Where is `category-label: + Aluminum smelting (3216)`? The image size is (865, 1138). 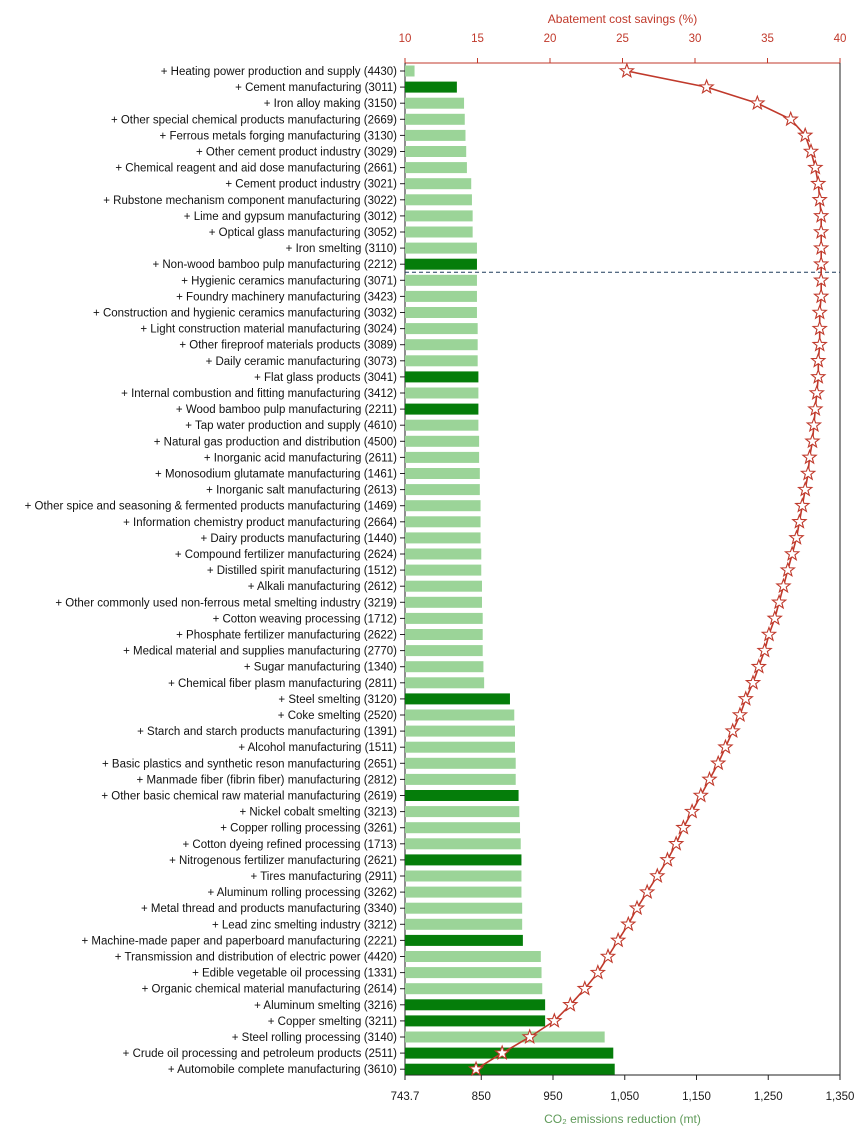 category-label: + Aluminum smelting (3216) is located at coordinates (325, 1006).